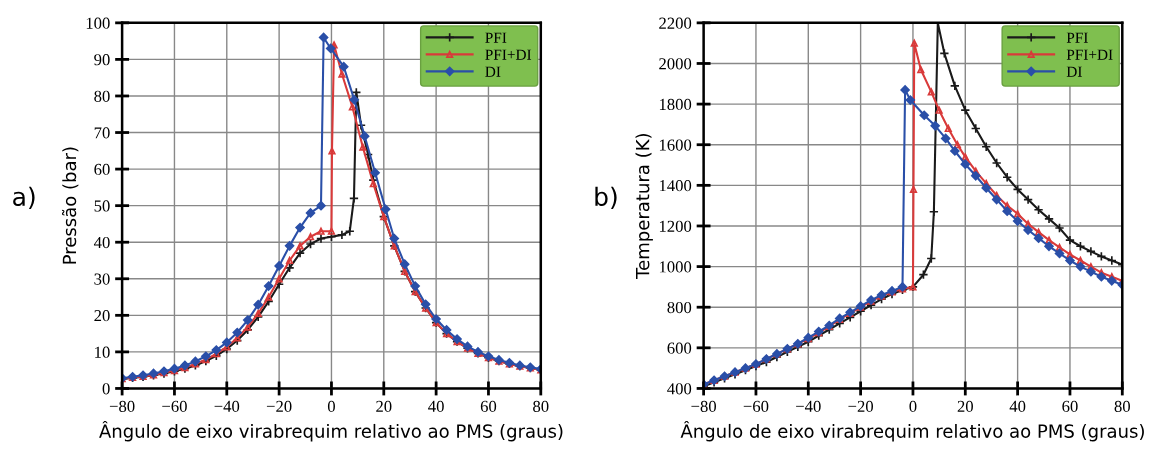 Image resolution: width=1163 pixels, height=457 pixels. I want to click on y-tick-label: 2000, so click(675, 64).